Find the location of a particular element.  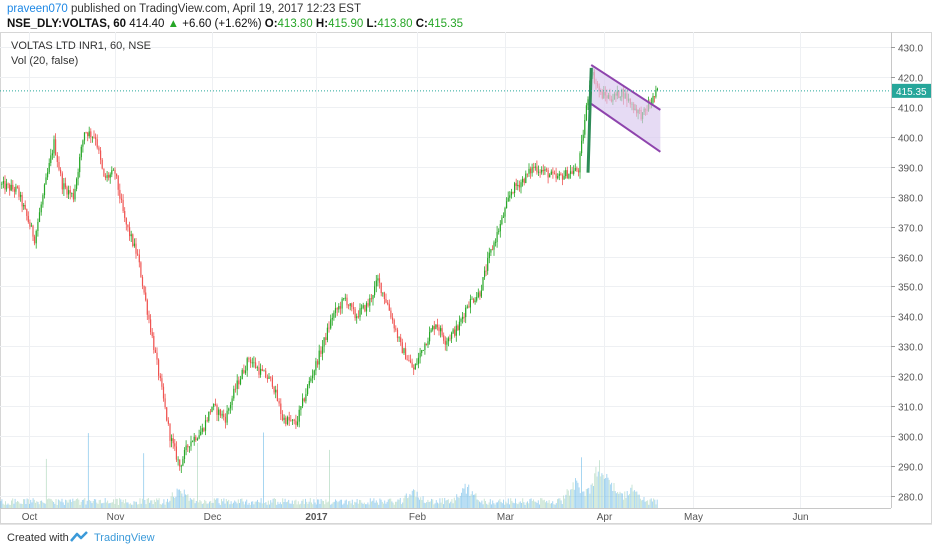

price-tick-label: 300.0 is located at coordinates (910, 438).